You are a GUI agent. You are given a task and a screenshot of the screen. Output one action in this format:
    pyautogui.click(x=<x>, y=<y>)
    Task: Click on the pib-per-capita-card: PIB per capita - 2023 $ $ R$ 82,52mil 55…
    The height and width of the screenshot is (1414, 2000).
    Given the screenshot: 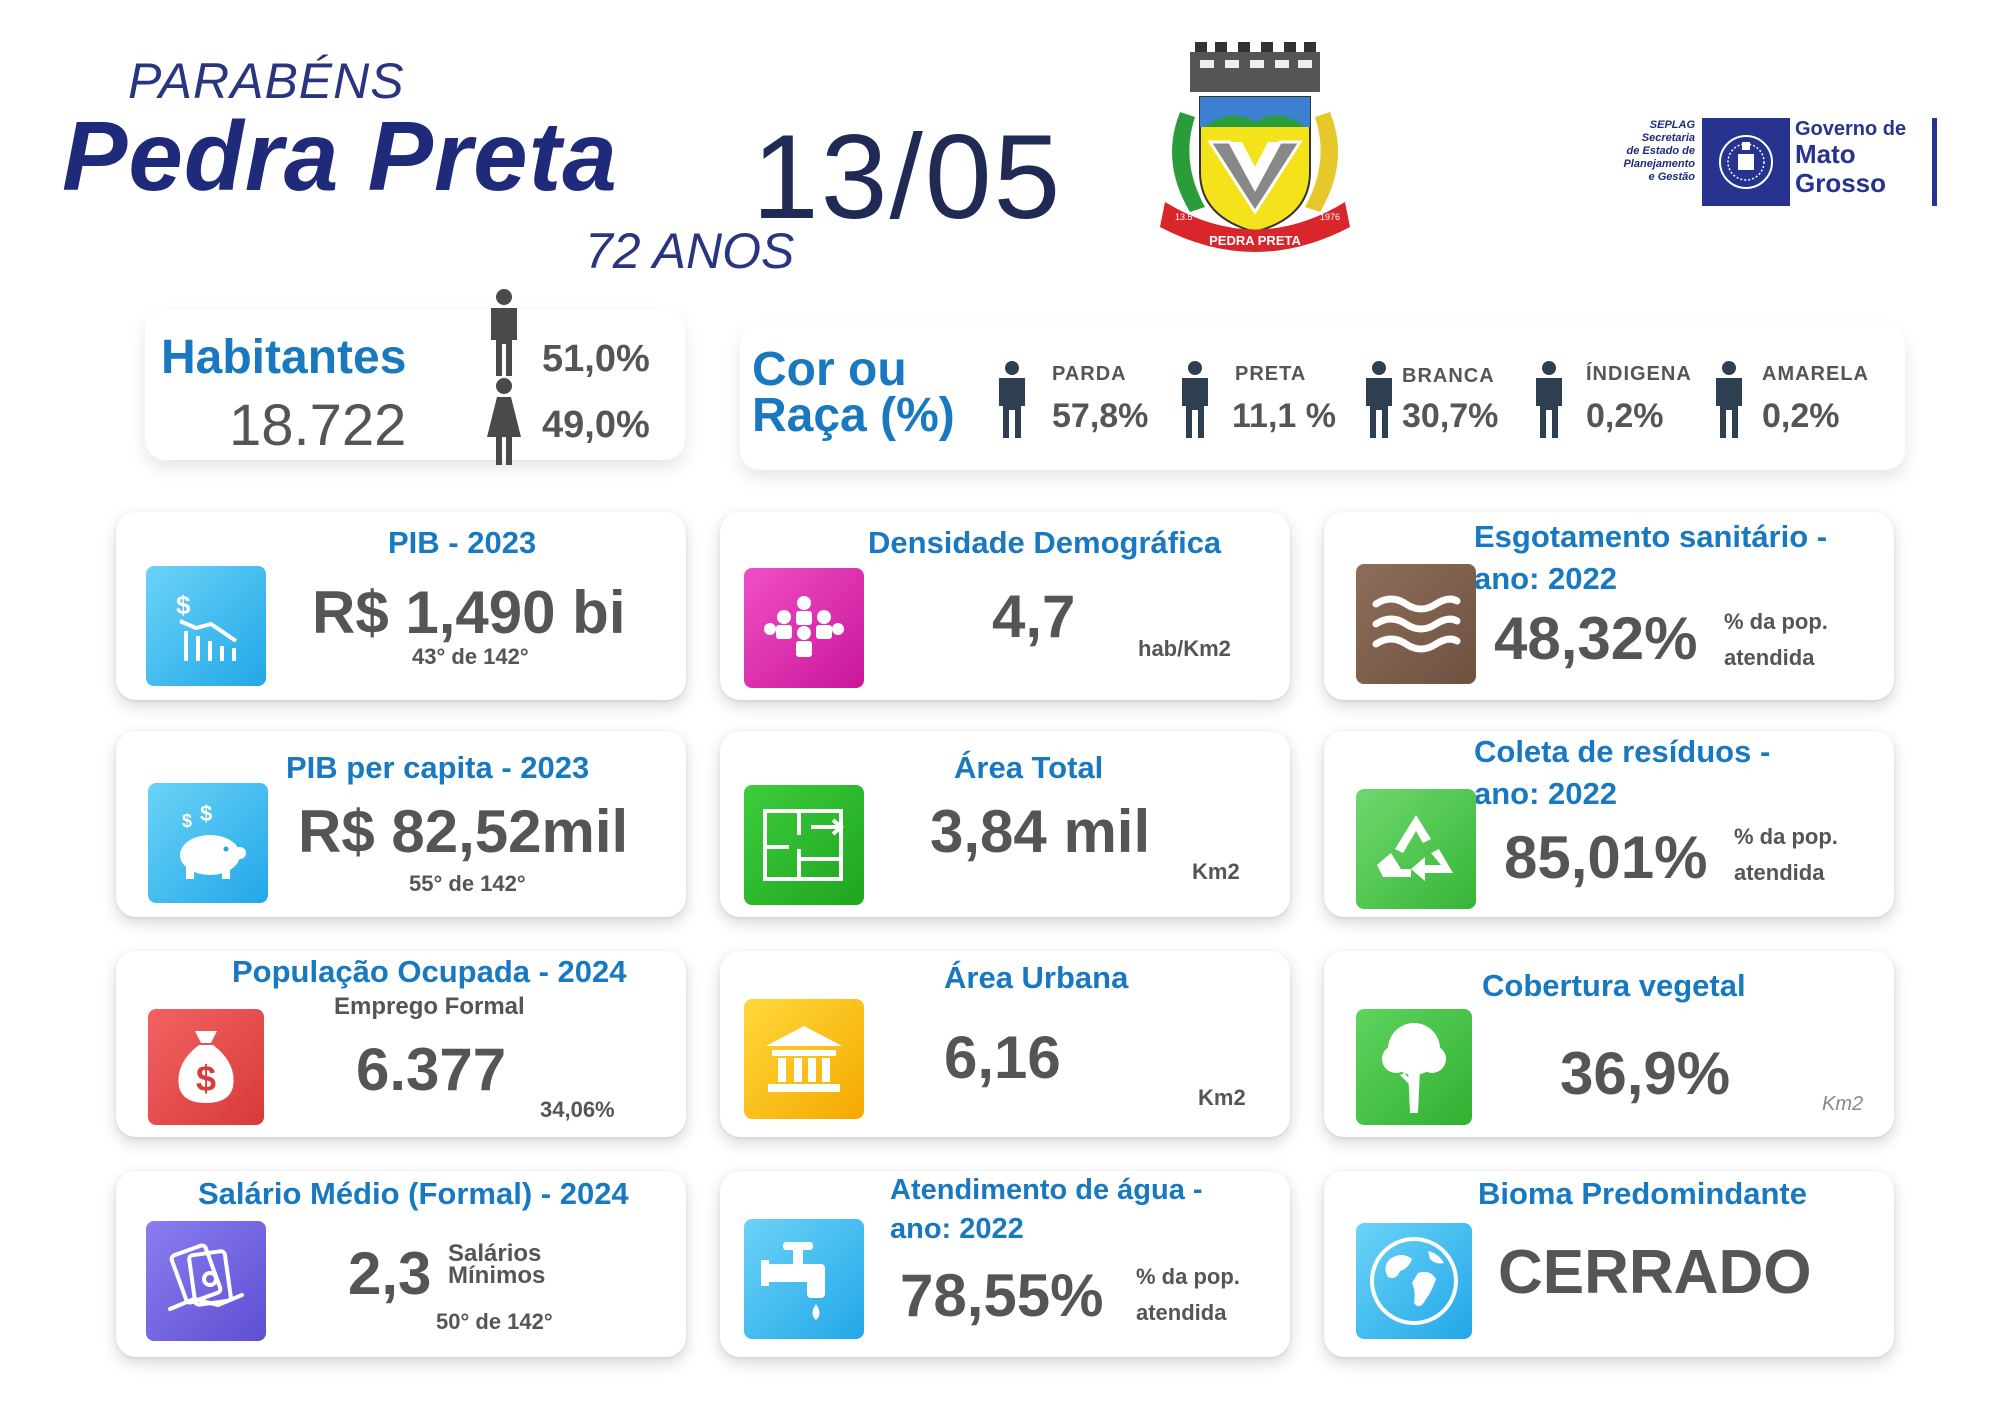 What is the action you would take?
    pyautogui.click(x=401, y=824)
    